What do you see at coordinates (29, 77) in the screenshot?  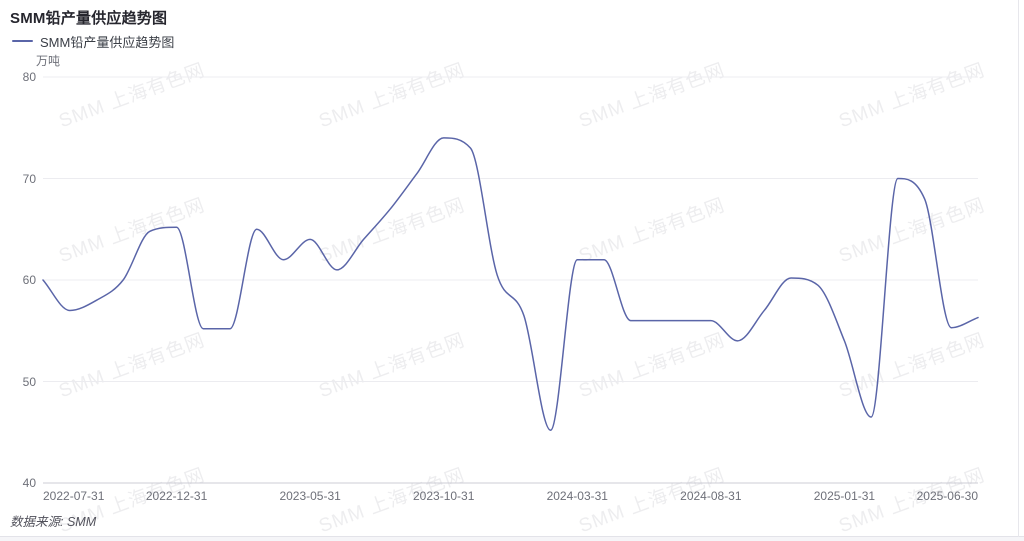 I see `y-tick-label: 80` at bounding box center [29, 77].